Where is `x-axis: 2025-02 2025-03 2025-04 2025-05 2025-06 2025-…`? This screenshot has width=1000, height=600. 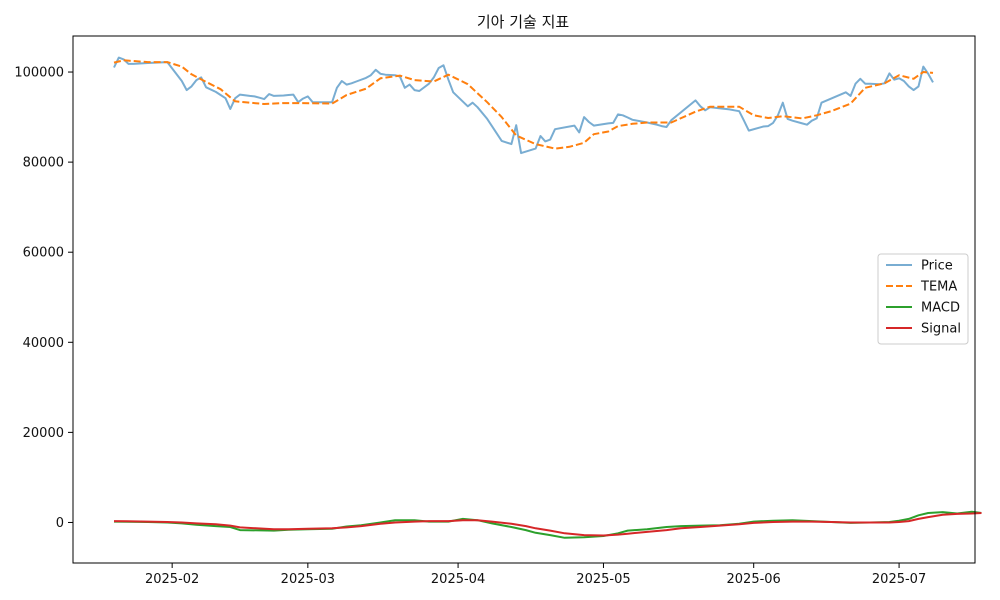
x-axis: 2025-02 2025-03 2025-04 2025-05 2025-06 2025-… is located at coordinates (535, 575).